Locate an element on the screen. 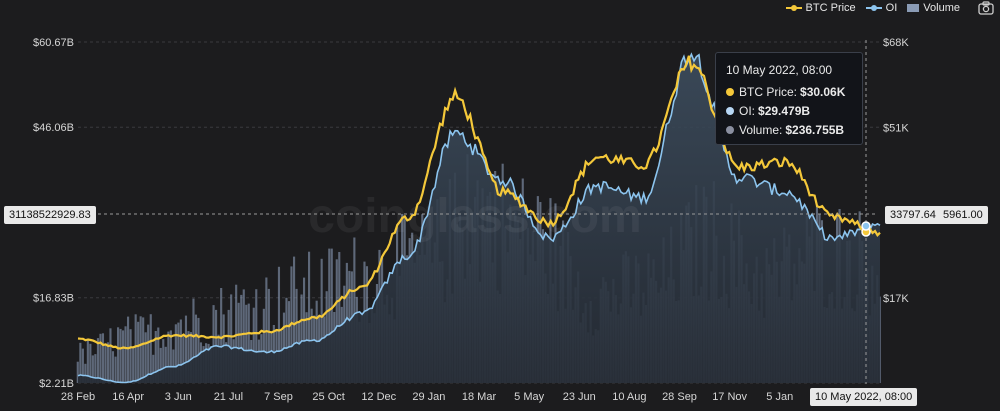 This screenshot has height=411, width=1000. y-axis-right: $68K $51K $17K is located at coordinates (896, 171).